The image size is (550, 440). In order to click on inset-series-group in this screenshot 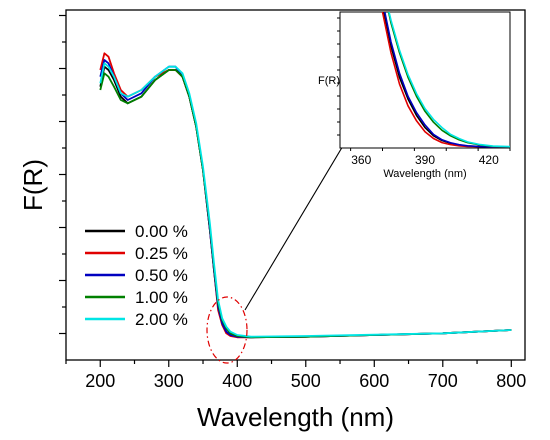, I will do `click(445, 80)`.